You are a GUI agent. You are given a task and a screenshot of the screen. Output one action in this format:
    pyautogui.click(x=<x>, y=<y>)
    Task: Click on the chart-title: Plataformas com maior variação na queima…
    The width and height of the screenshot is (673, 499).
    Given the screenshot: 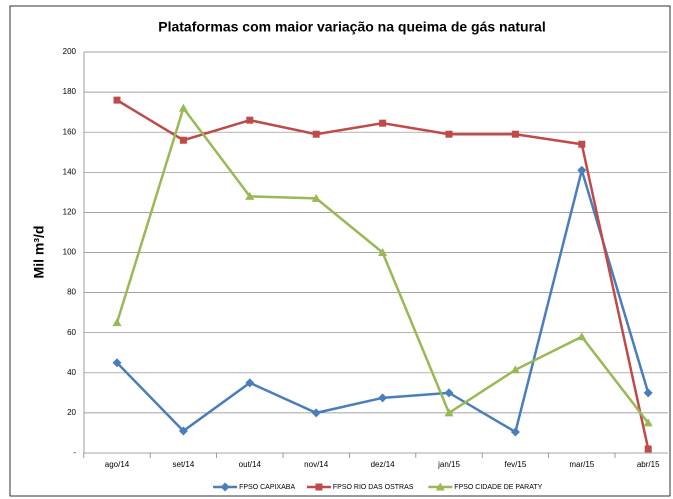 What is the action you would take?
    pyautogui.click(x=351, y=27)
    